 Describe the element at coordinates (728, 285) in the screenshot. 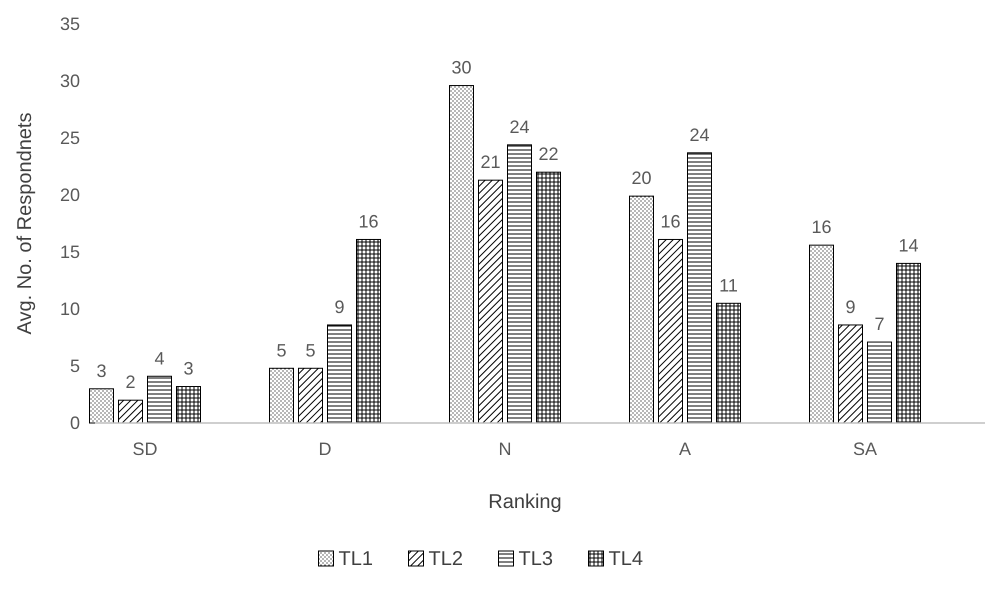

I see `data-label: 11` at that location.